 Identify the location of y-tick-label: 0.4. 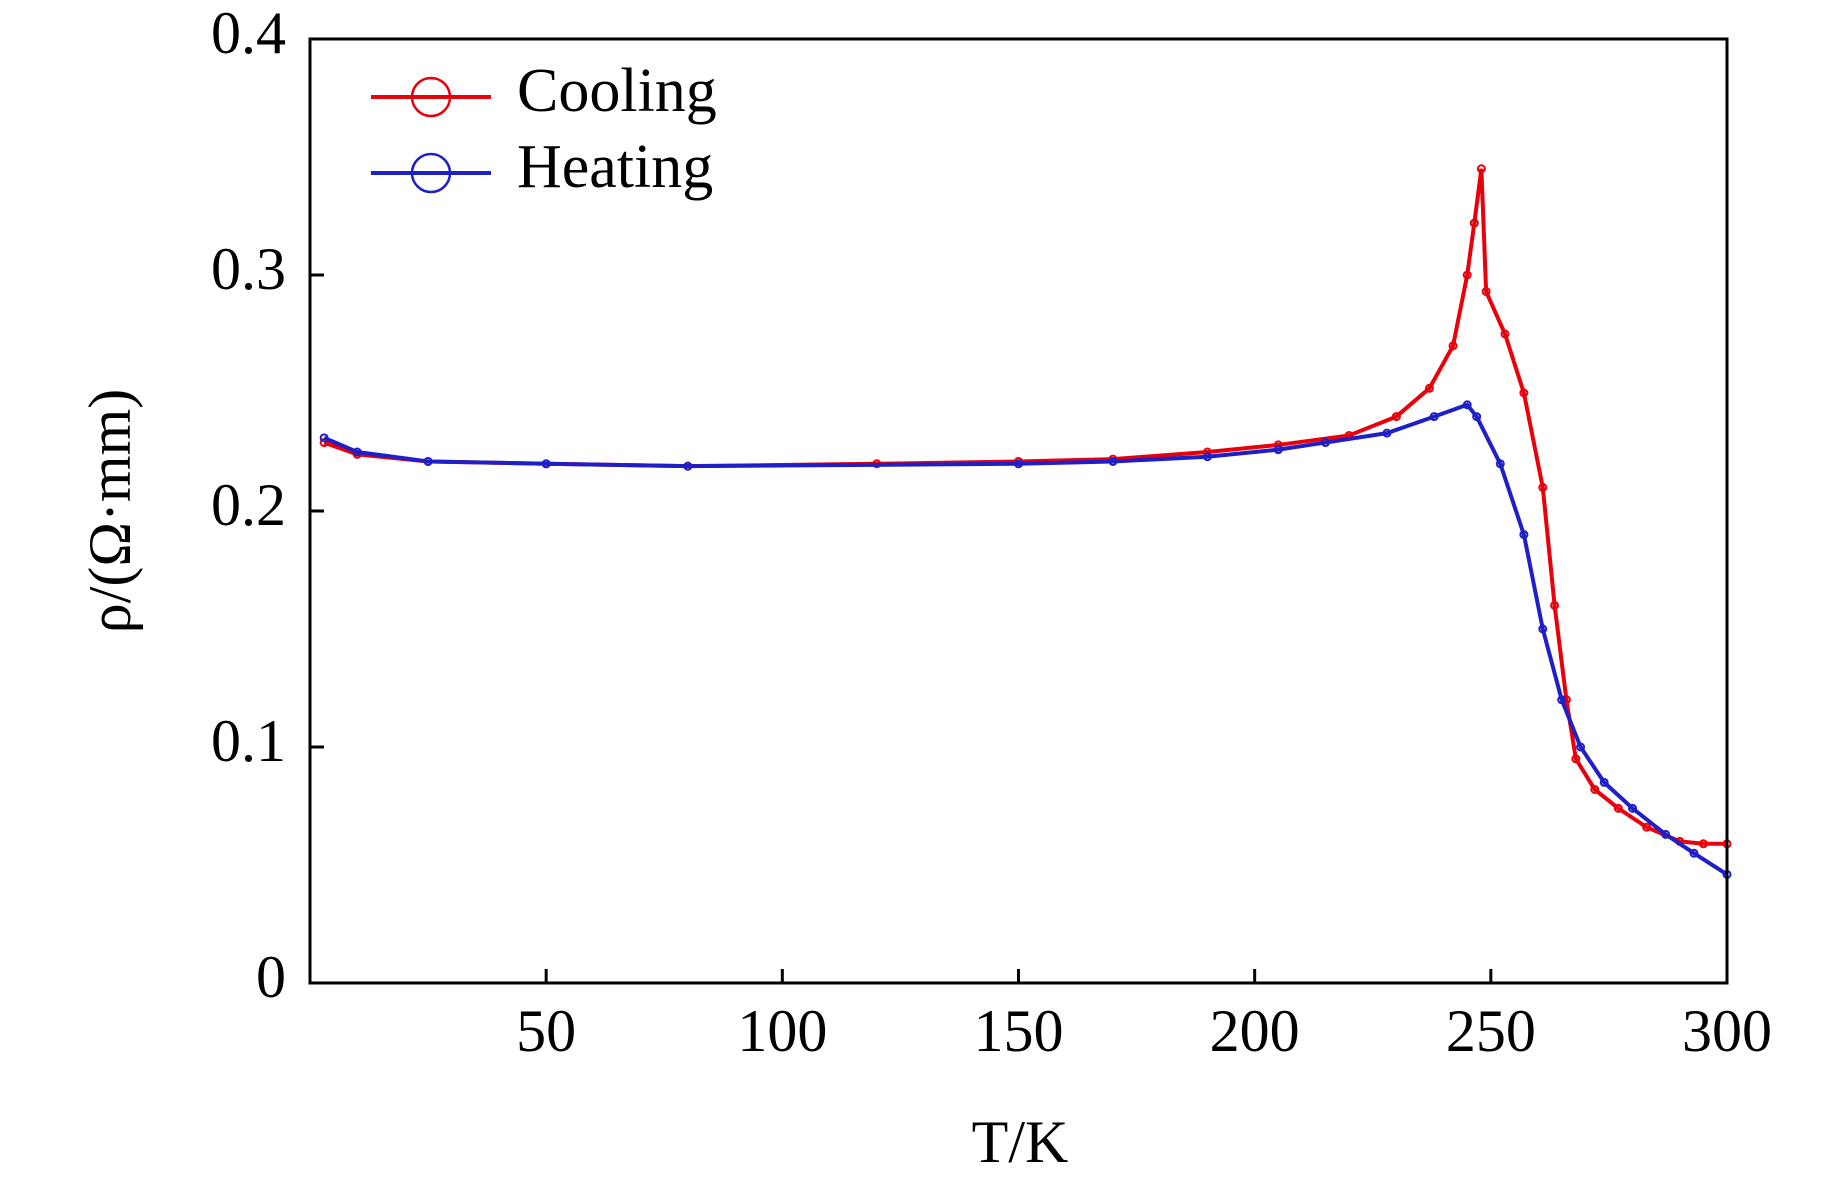
(248, 33).